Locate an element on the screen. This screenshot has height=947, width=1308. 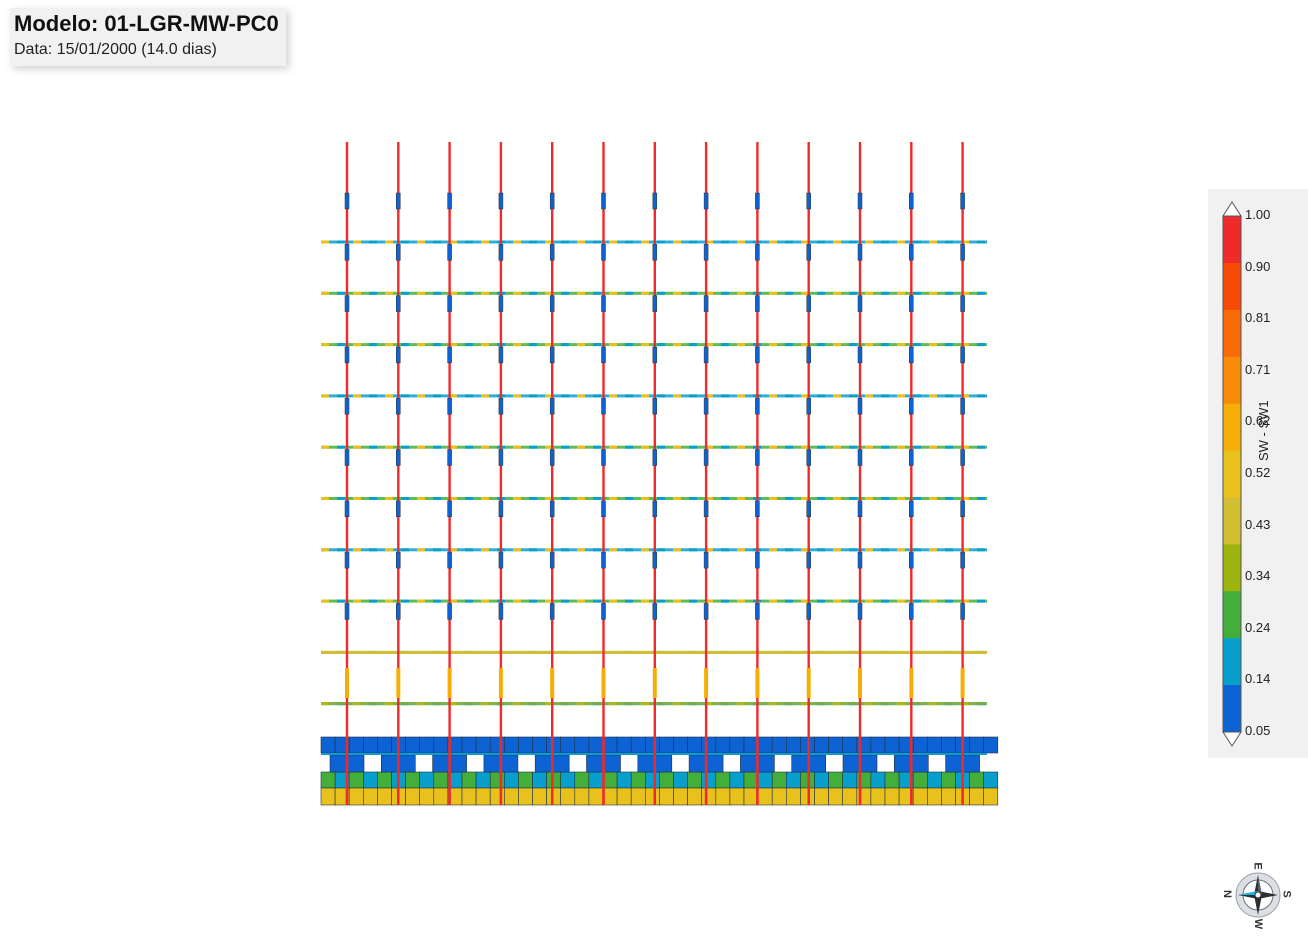
legend-title: SW - SW1 is located at coordinates (1263, 430).